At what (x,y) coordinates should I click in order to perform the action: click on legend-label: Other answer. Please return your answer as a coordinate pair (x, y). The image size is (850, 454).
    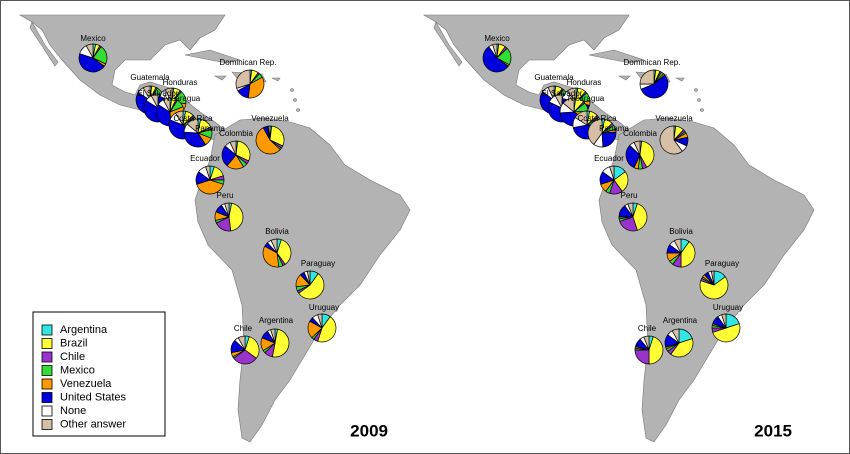
    Looking at the image, I should click on (93, 424).